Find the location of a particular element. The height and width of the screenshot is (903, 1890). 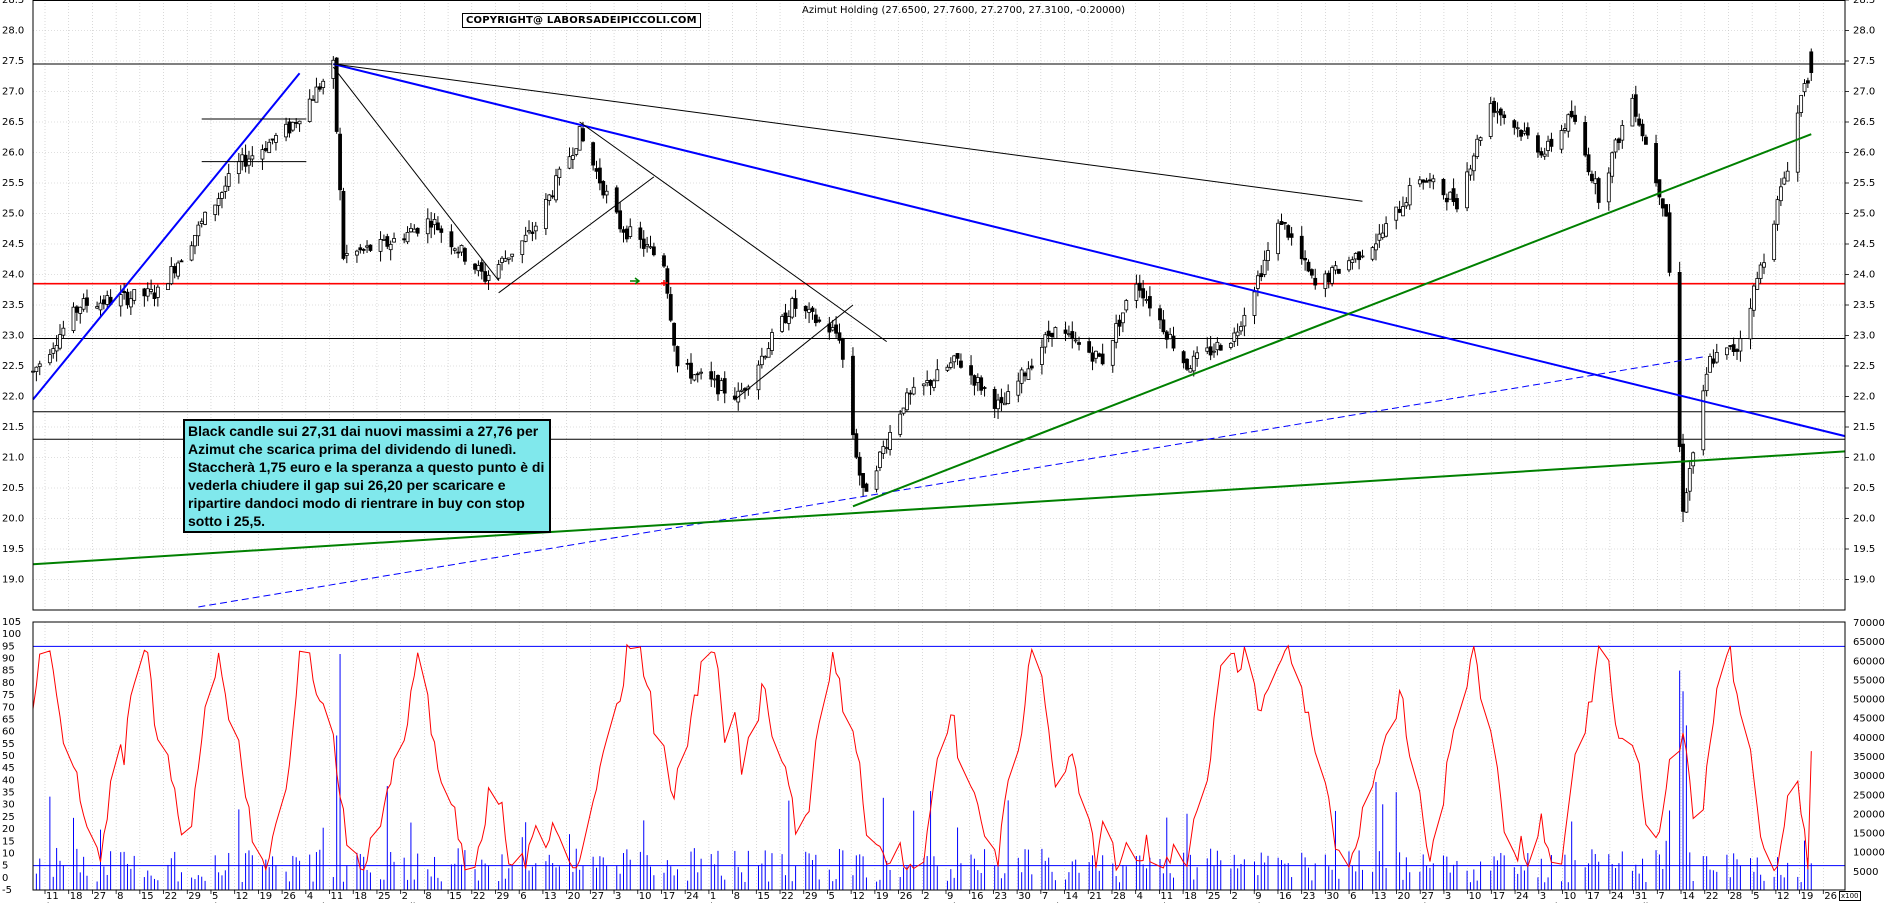

y-tick-label-left: 22.5 is located at coordinates (13, 366).